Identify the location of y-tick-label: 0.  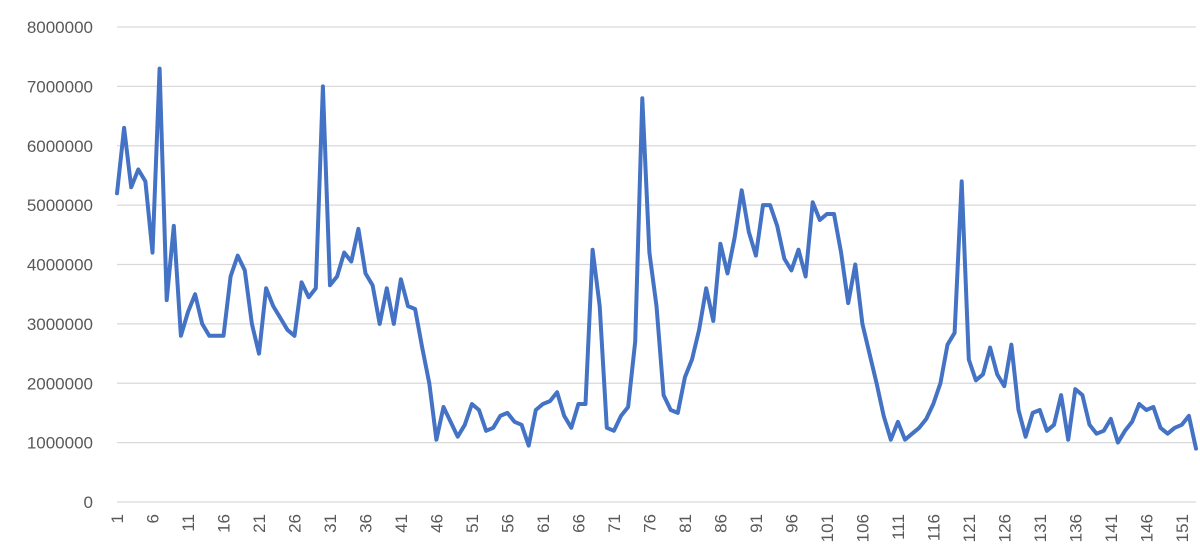
(88, 502).